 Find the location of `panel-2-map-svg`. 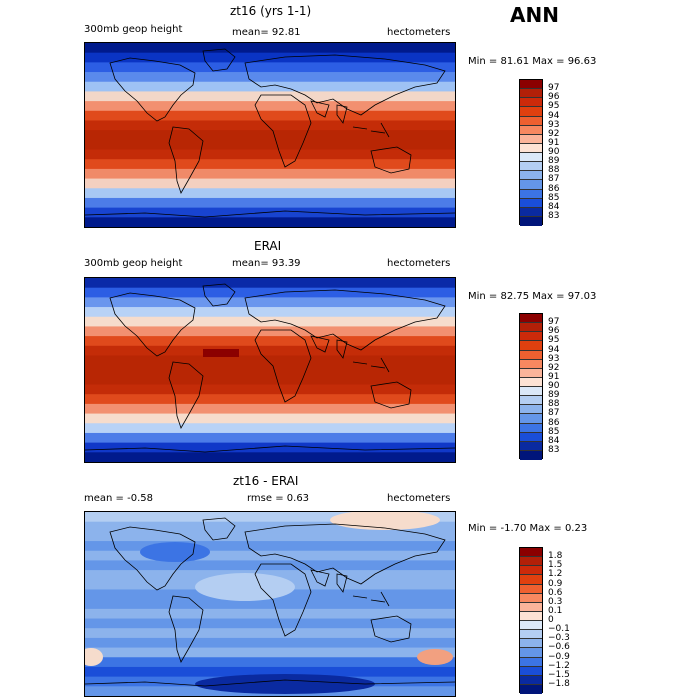

panel-2-map-svg is located at coordinates (270, 370).